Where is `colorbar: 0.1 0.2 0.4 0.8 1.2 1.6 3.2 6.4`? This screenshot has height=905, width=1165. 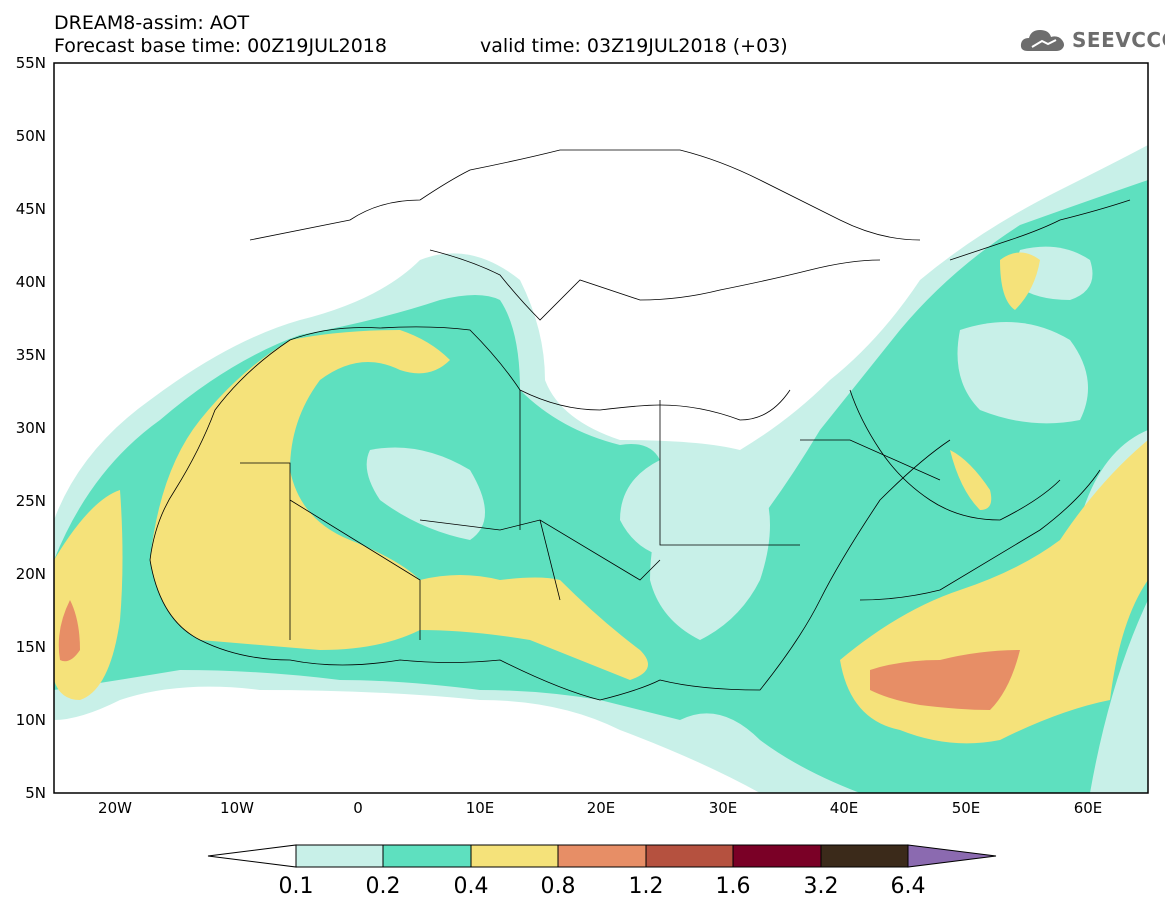
colorbar: 0.1 0.2 0.4 0.8 1.2 1.6 3.2 6.4 is located at coordinates (602, 871).